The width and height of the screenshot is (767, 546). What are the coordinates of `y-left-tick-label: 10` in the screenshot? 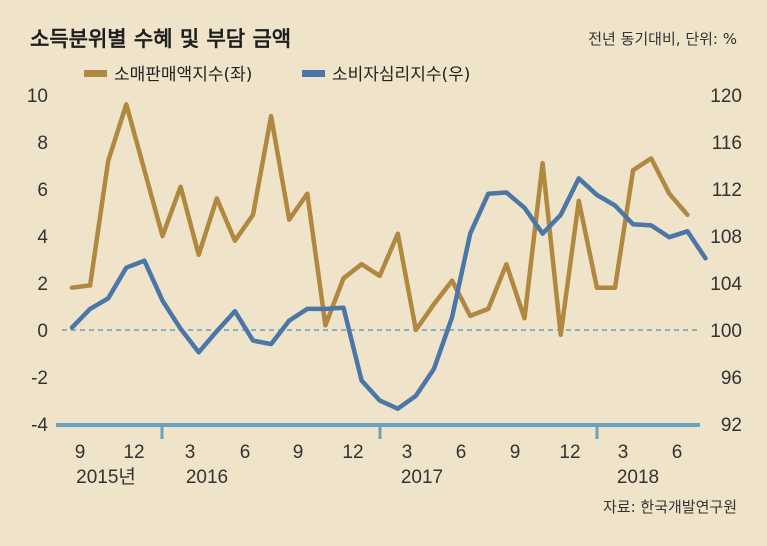 It's located at (37, 96).